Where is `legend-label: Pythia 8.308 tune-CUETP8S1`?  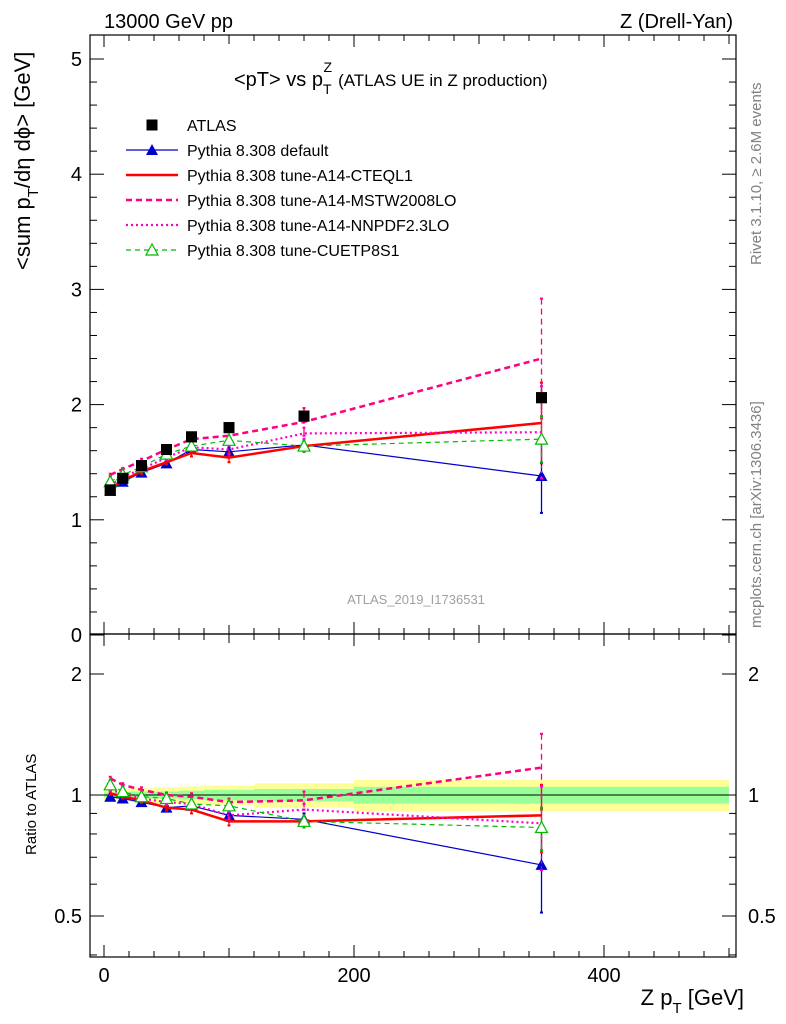 legend-label: Pythia 8.308 tune-CUETP8S1 is located at coordinates (293, 251).